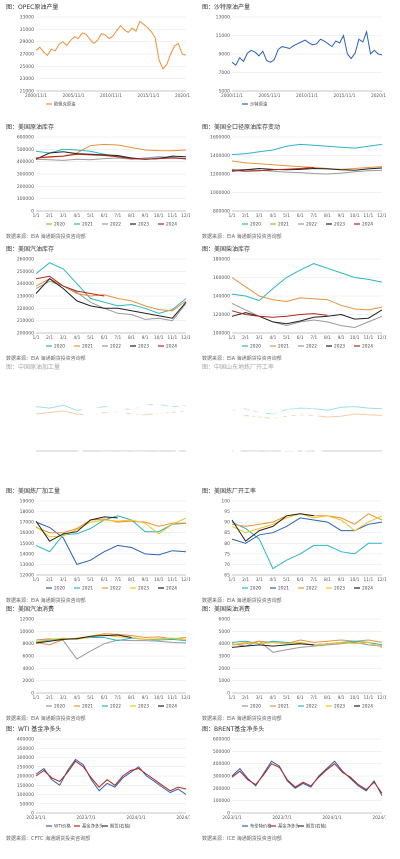  What do you see at coordinates (225, 657) in the screenshot?
I see `y-tick-label: 3000` at bounding box center [225, 657].